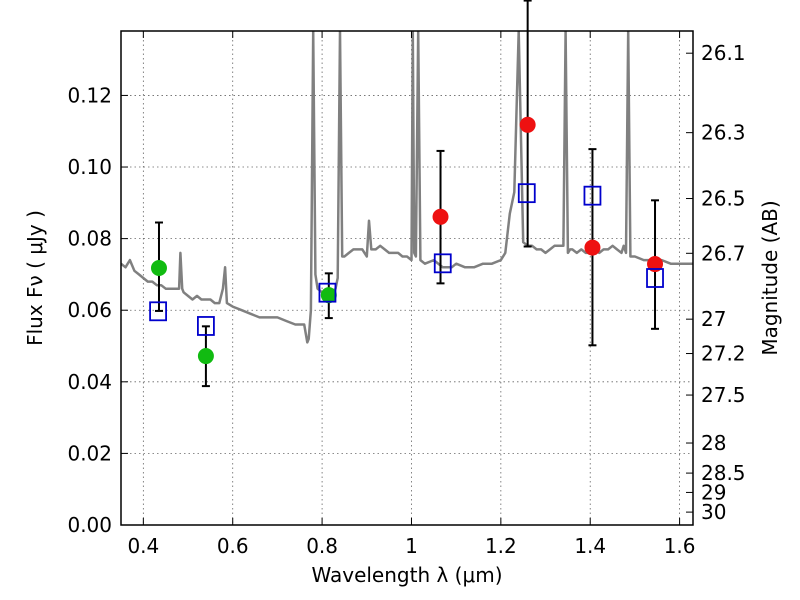 The image size is (800, 600). I want to click on x-tick-label: 1, so click(411, 546).